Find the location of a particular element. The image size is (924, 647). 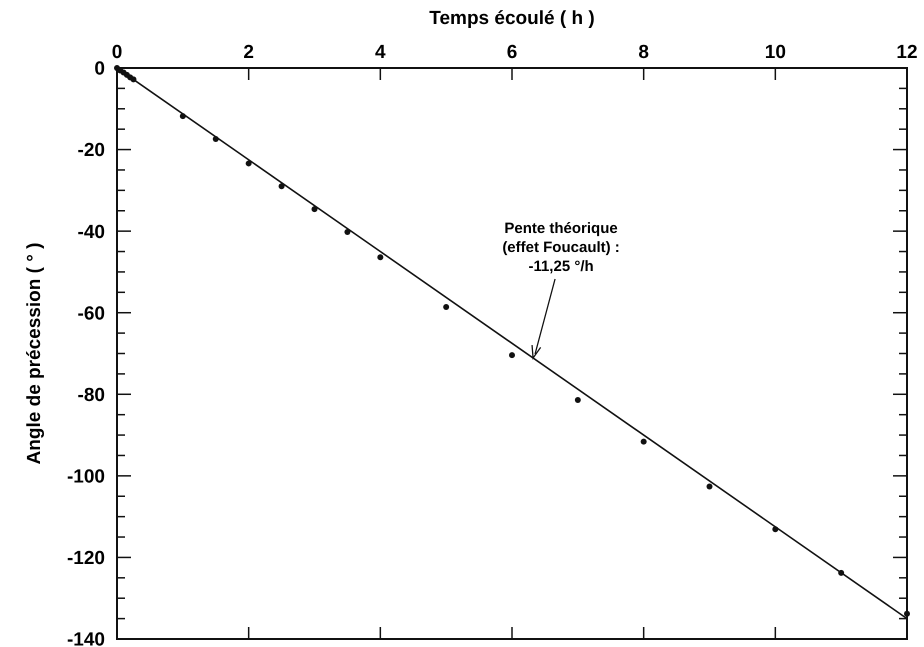

x-axis-title: Temps écoulé ( h ) is located at coordinates (512, 18).